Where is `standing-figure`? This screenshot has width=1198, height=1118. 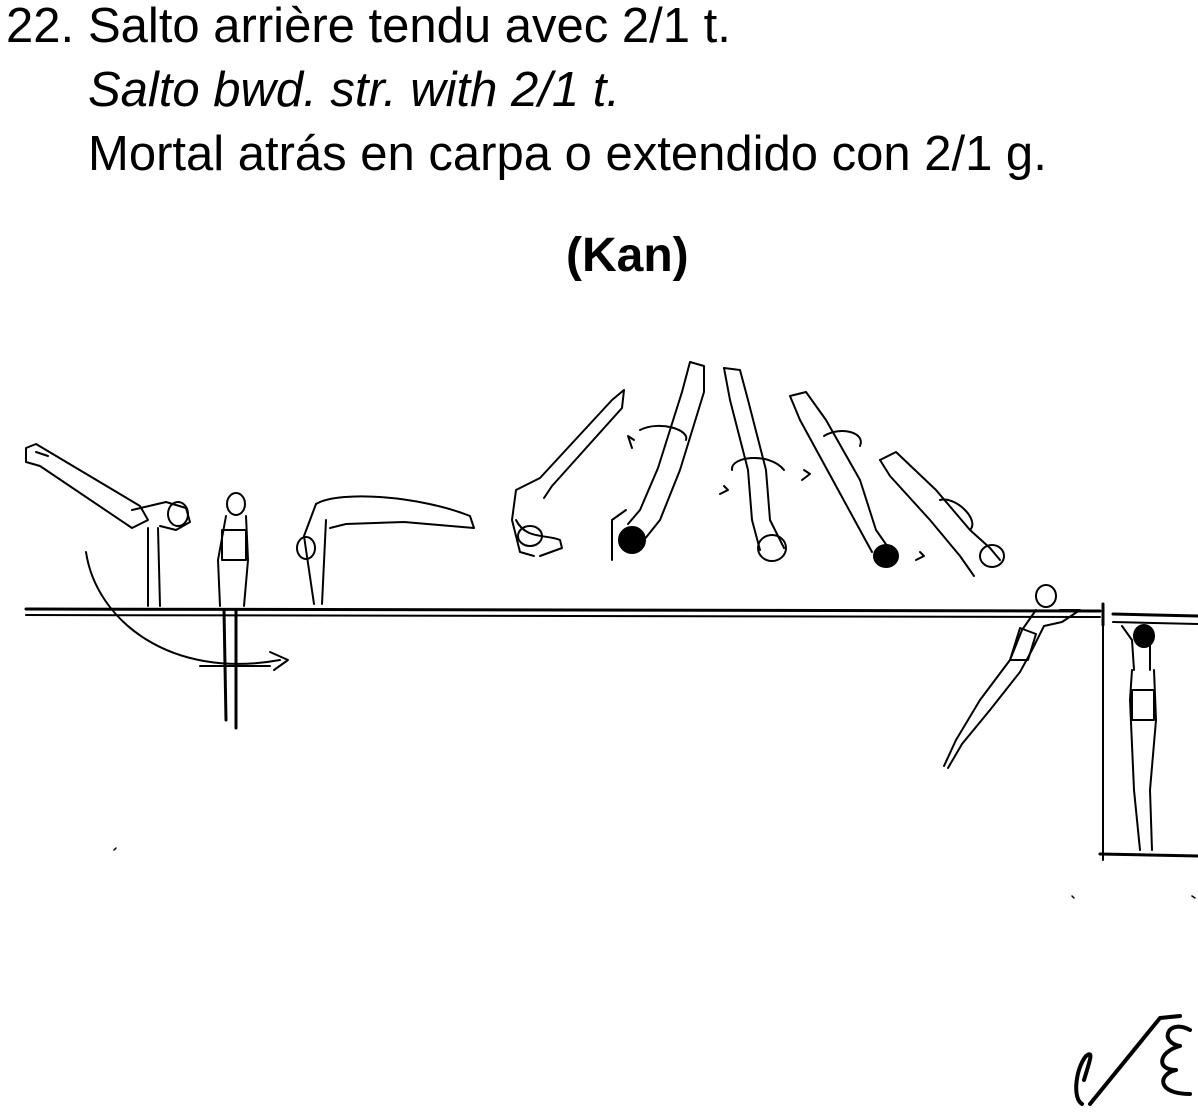 standing-figure is located at coordinates (235, 610).